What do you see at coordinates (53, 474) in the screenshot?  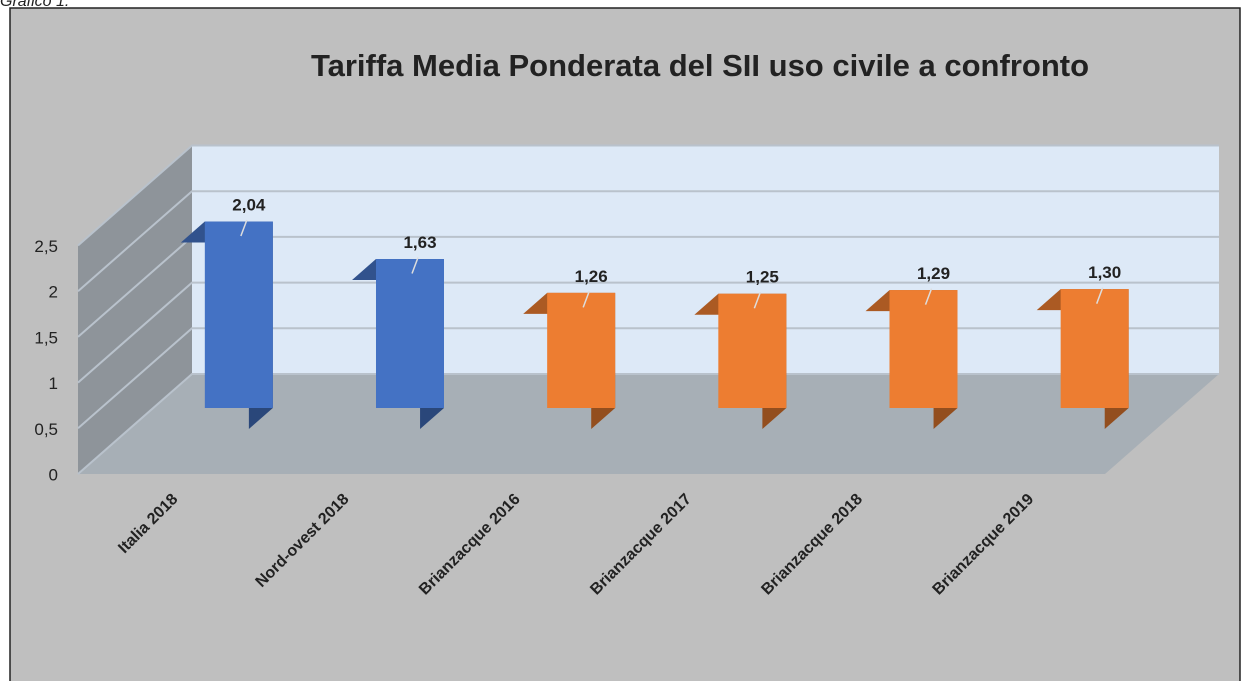 I see `y-tick-label: 0` at bounding box center [53, 474].